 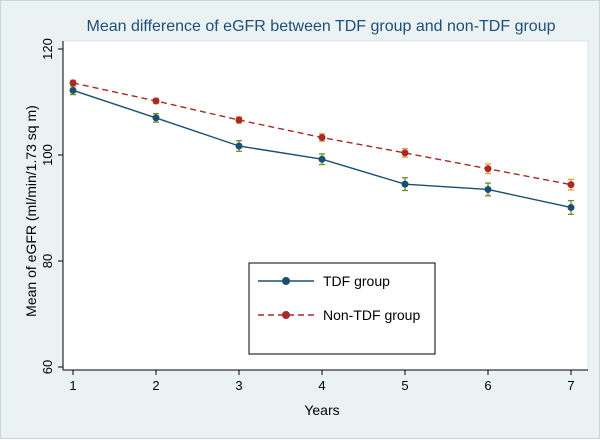 What do you see at coordinates (321, 385) in the screenshot?
I see `x-tick-label: 4` at bounding box center [321, 385].